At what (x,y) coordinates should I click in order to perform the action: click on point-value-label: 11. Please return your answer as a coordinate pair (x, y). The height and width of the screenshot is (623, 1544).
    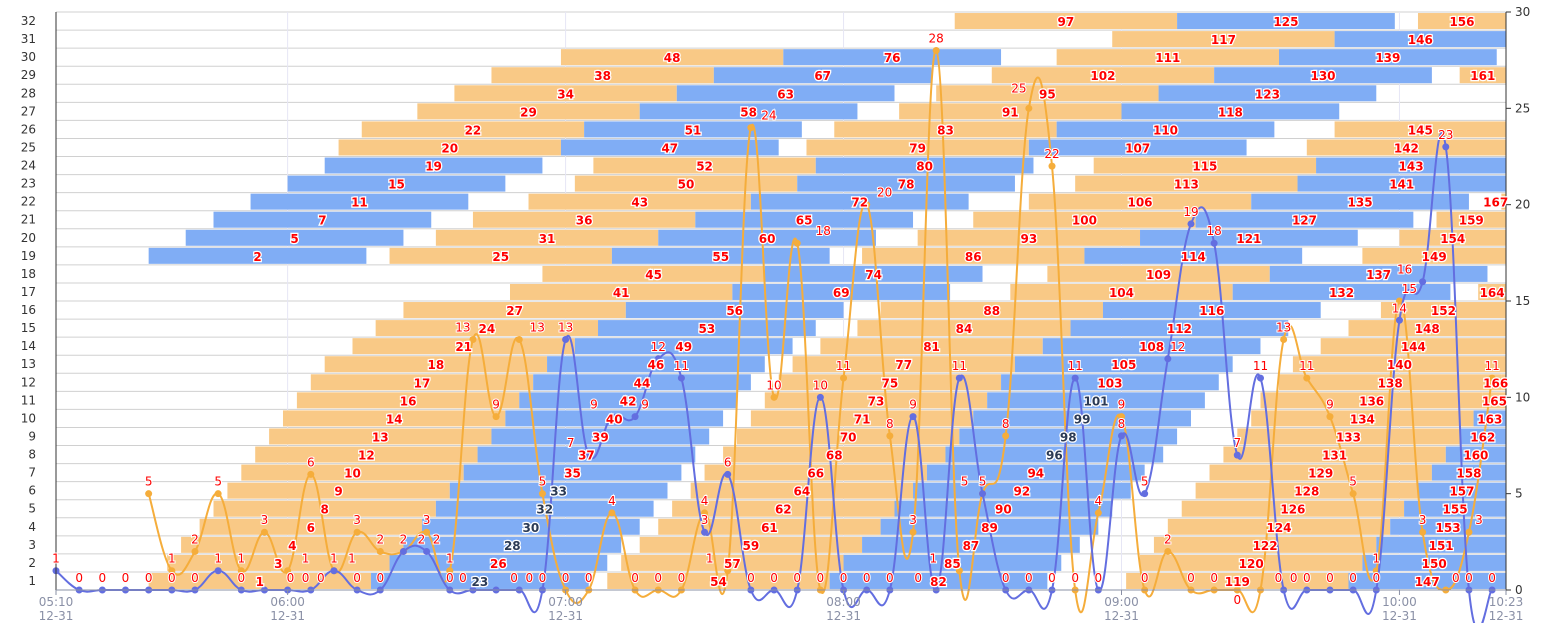
    Looking at the image, I should click on (681, 366).